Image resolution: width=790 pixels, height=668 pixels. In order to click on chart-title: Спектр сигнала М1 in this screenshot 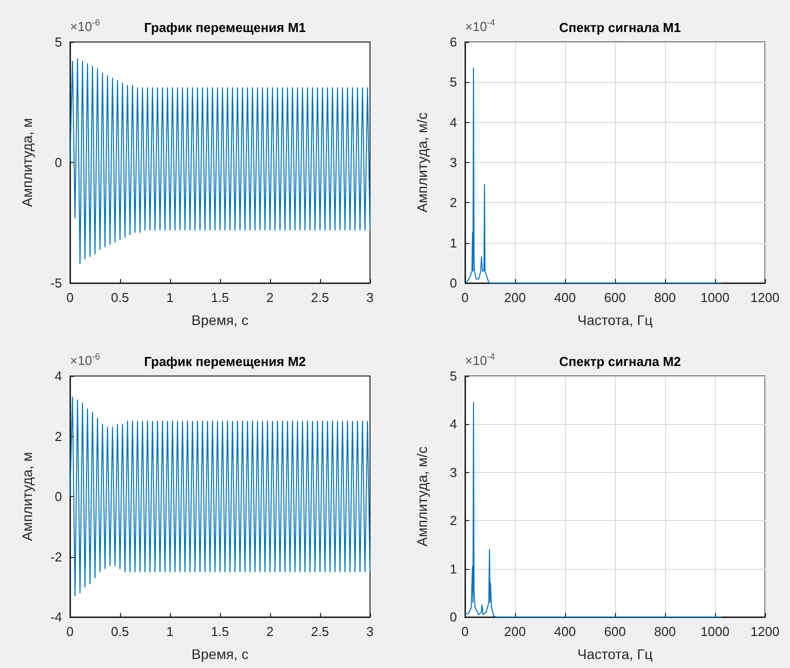, I will do `click(620, 27)`.